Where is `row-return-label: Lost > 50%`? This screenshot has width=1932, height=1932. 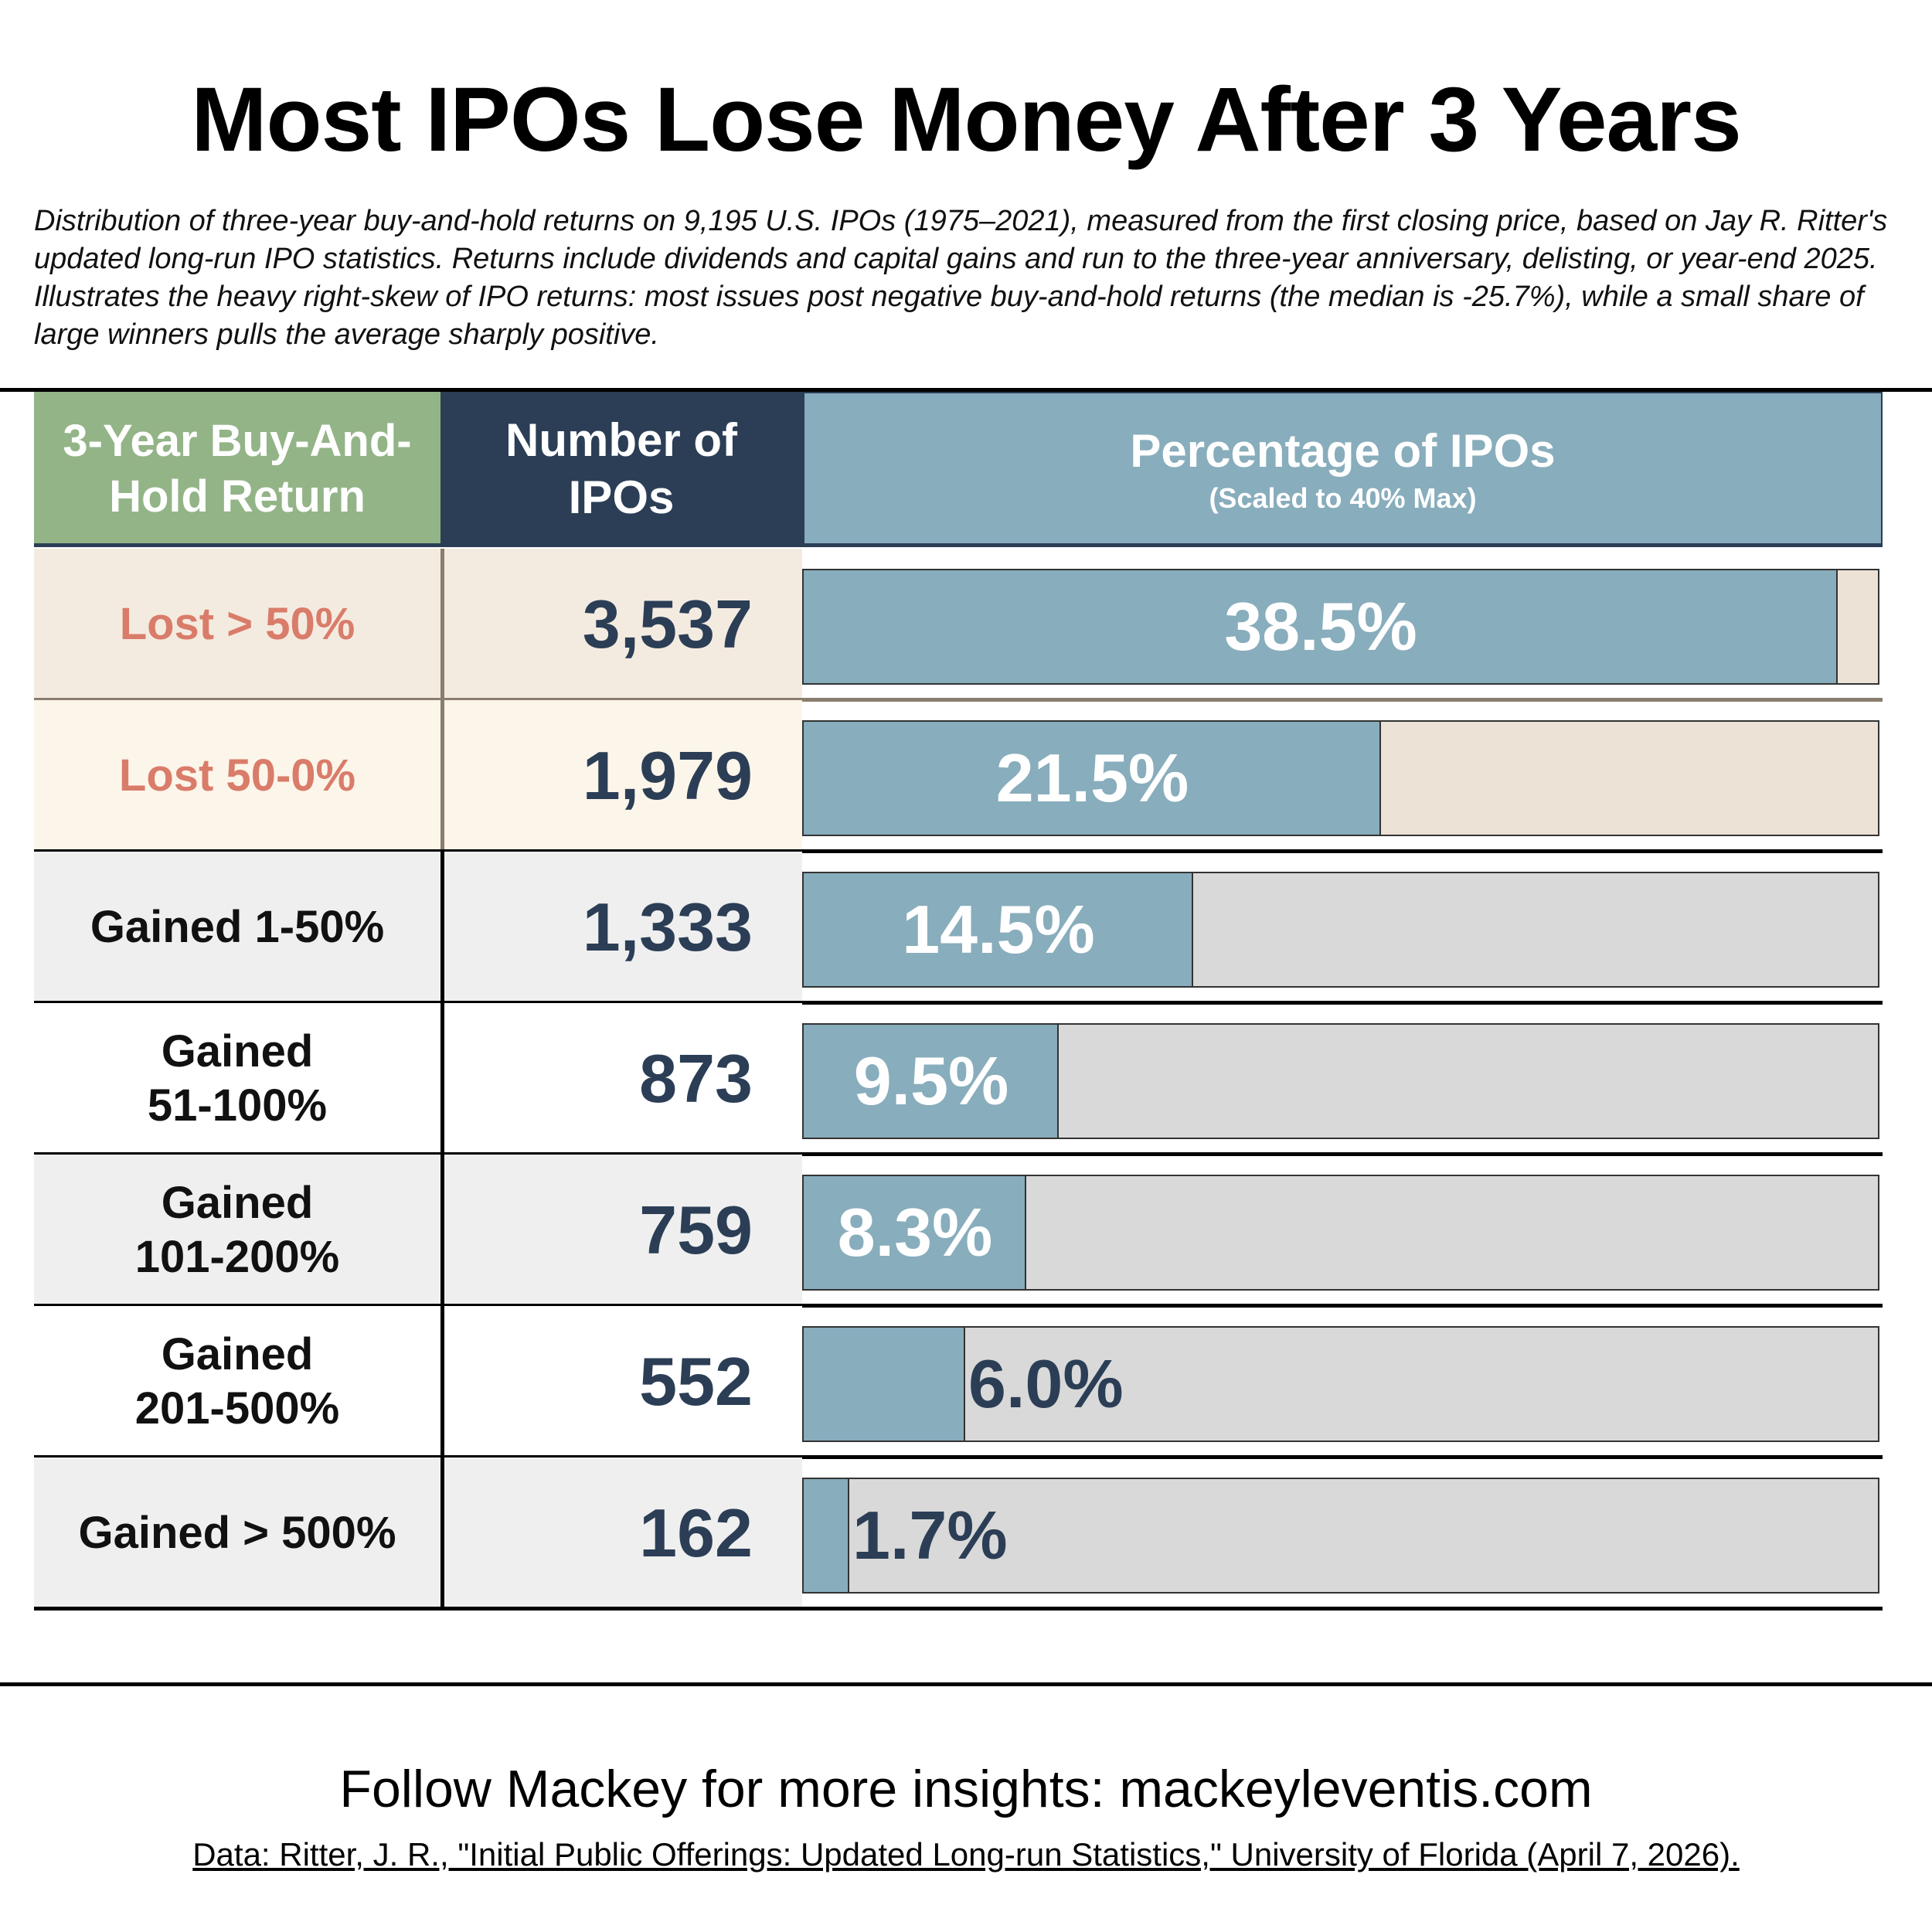
row-return-label: Lost > 50% is located at coordinates (237, 624).